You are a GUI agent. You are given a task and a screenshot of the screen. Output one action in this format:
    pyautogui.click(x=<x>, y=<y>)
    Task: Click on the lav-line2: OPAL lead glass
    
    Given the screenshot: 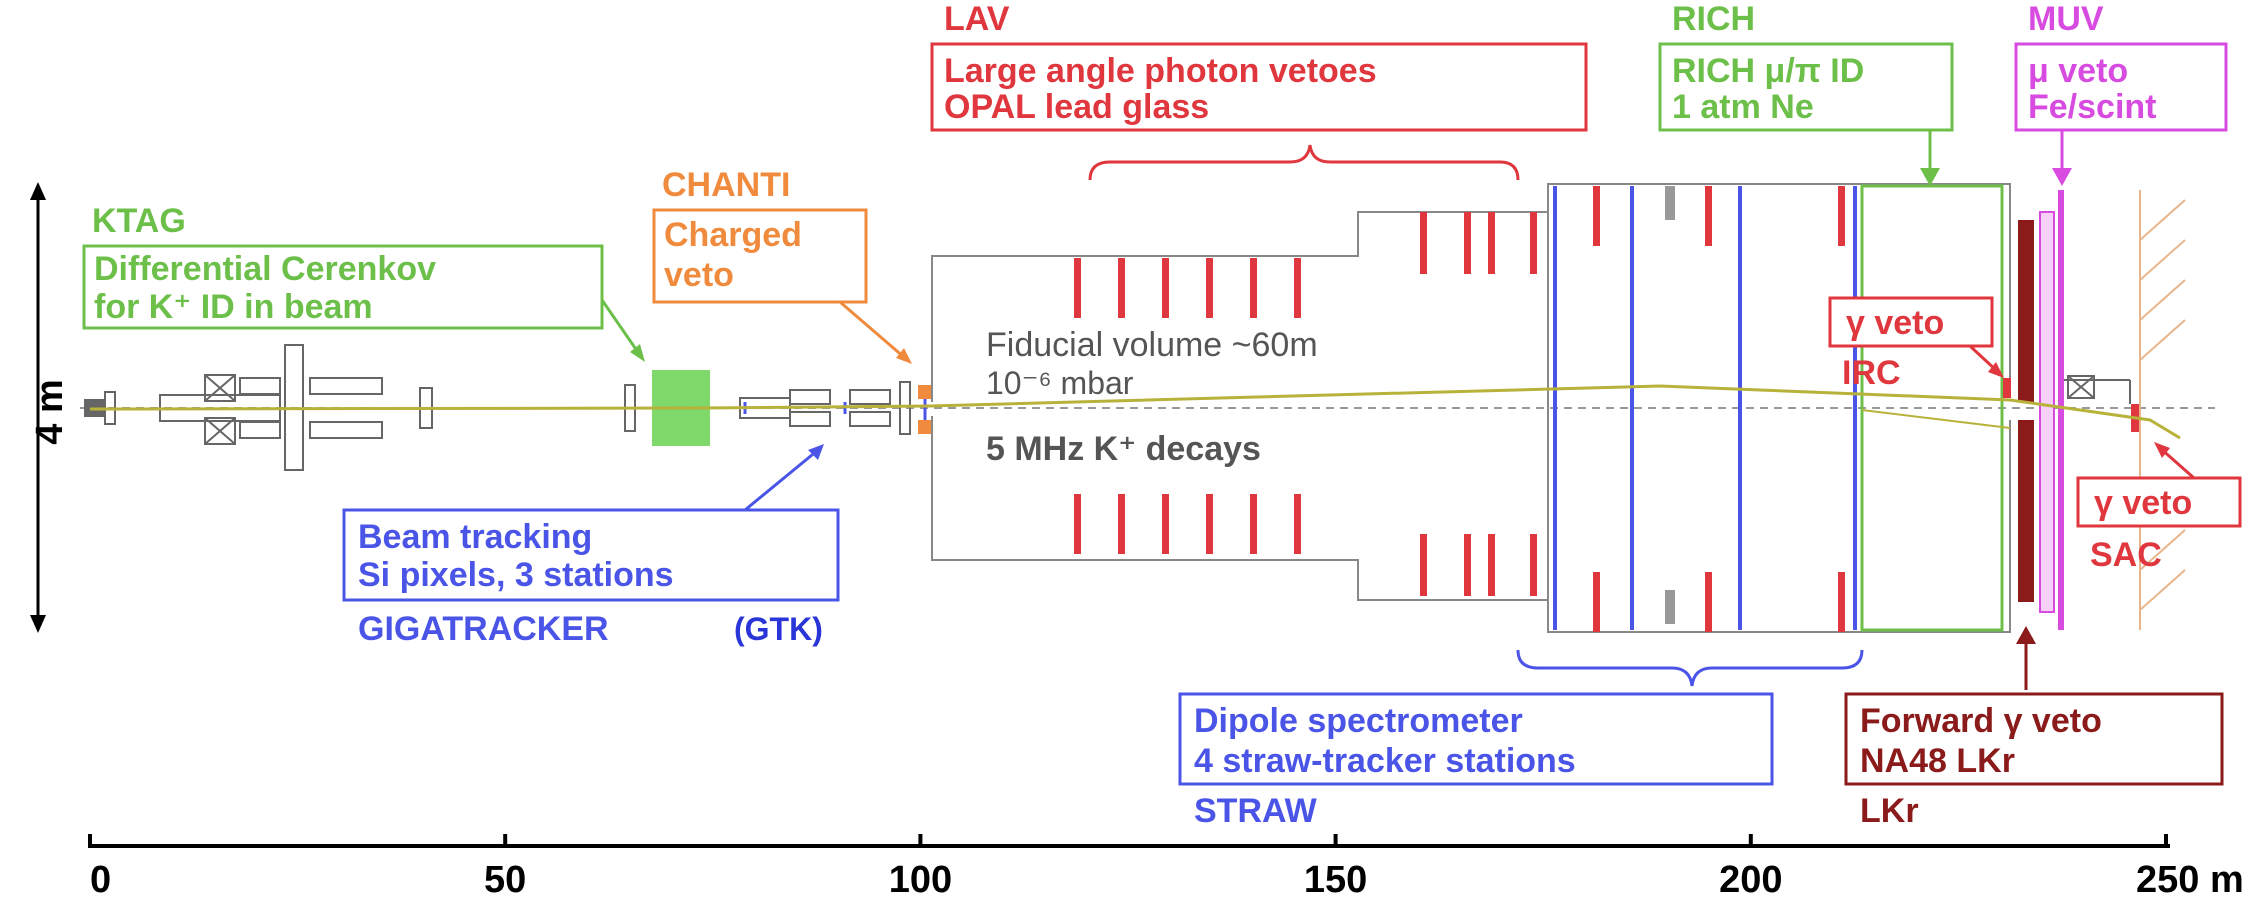 What is the action you would take?
    pyautogui.click(x=1076, y=107)
    